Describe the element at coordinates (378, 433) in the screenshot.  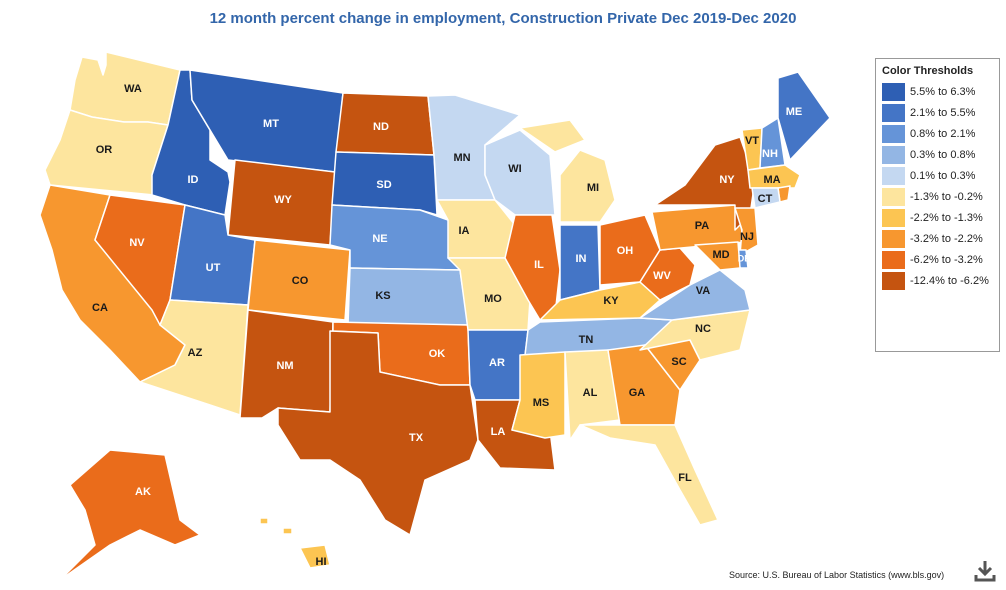
I see `state-TX` at that location.